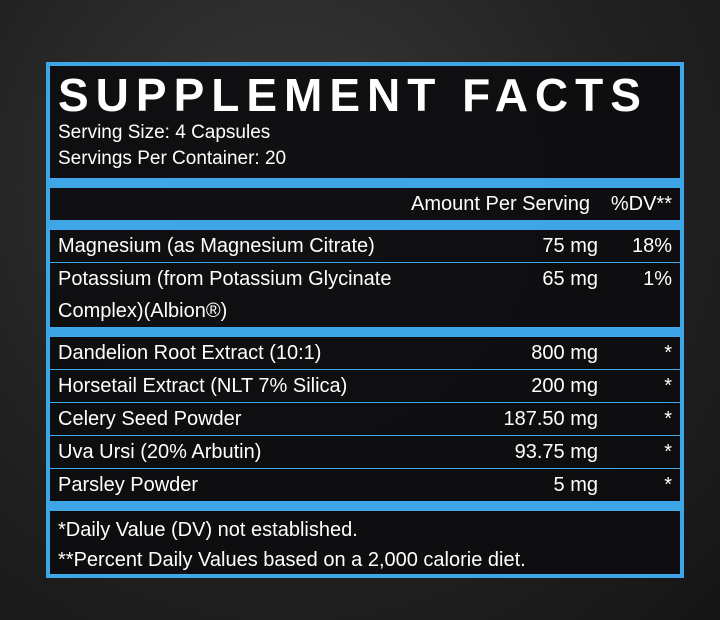  What do you see at coordinates (365, 386) in the screenshot?
I see `table-row: Horsetail Extract (NLT 7% Silica) 200 mg *` at bounding box center [365, 386].